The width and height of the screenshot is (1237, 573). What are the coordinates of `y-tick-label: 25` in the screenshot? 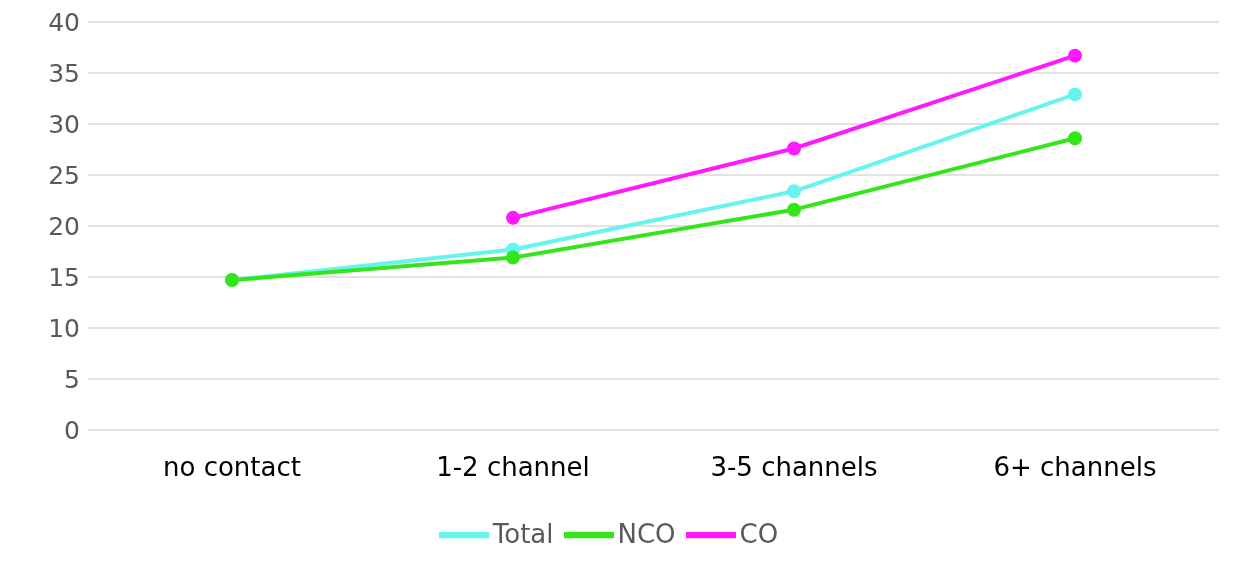 It's located at (64, 175).